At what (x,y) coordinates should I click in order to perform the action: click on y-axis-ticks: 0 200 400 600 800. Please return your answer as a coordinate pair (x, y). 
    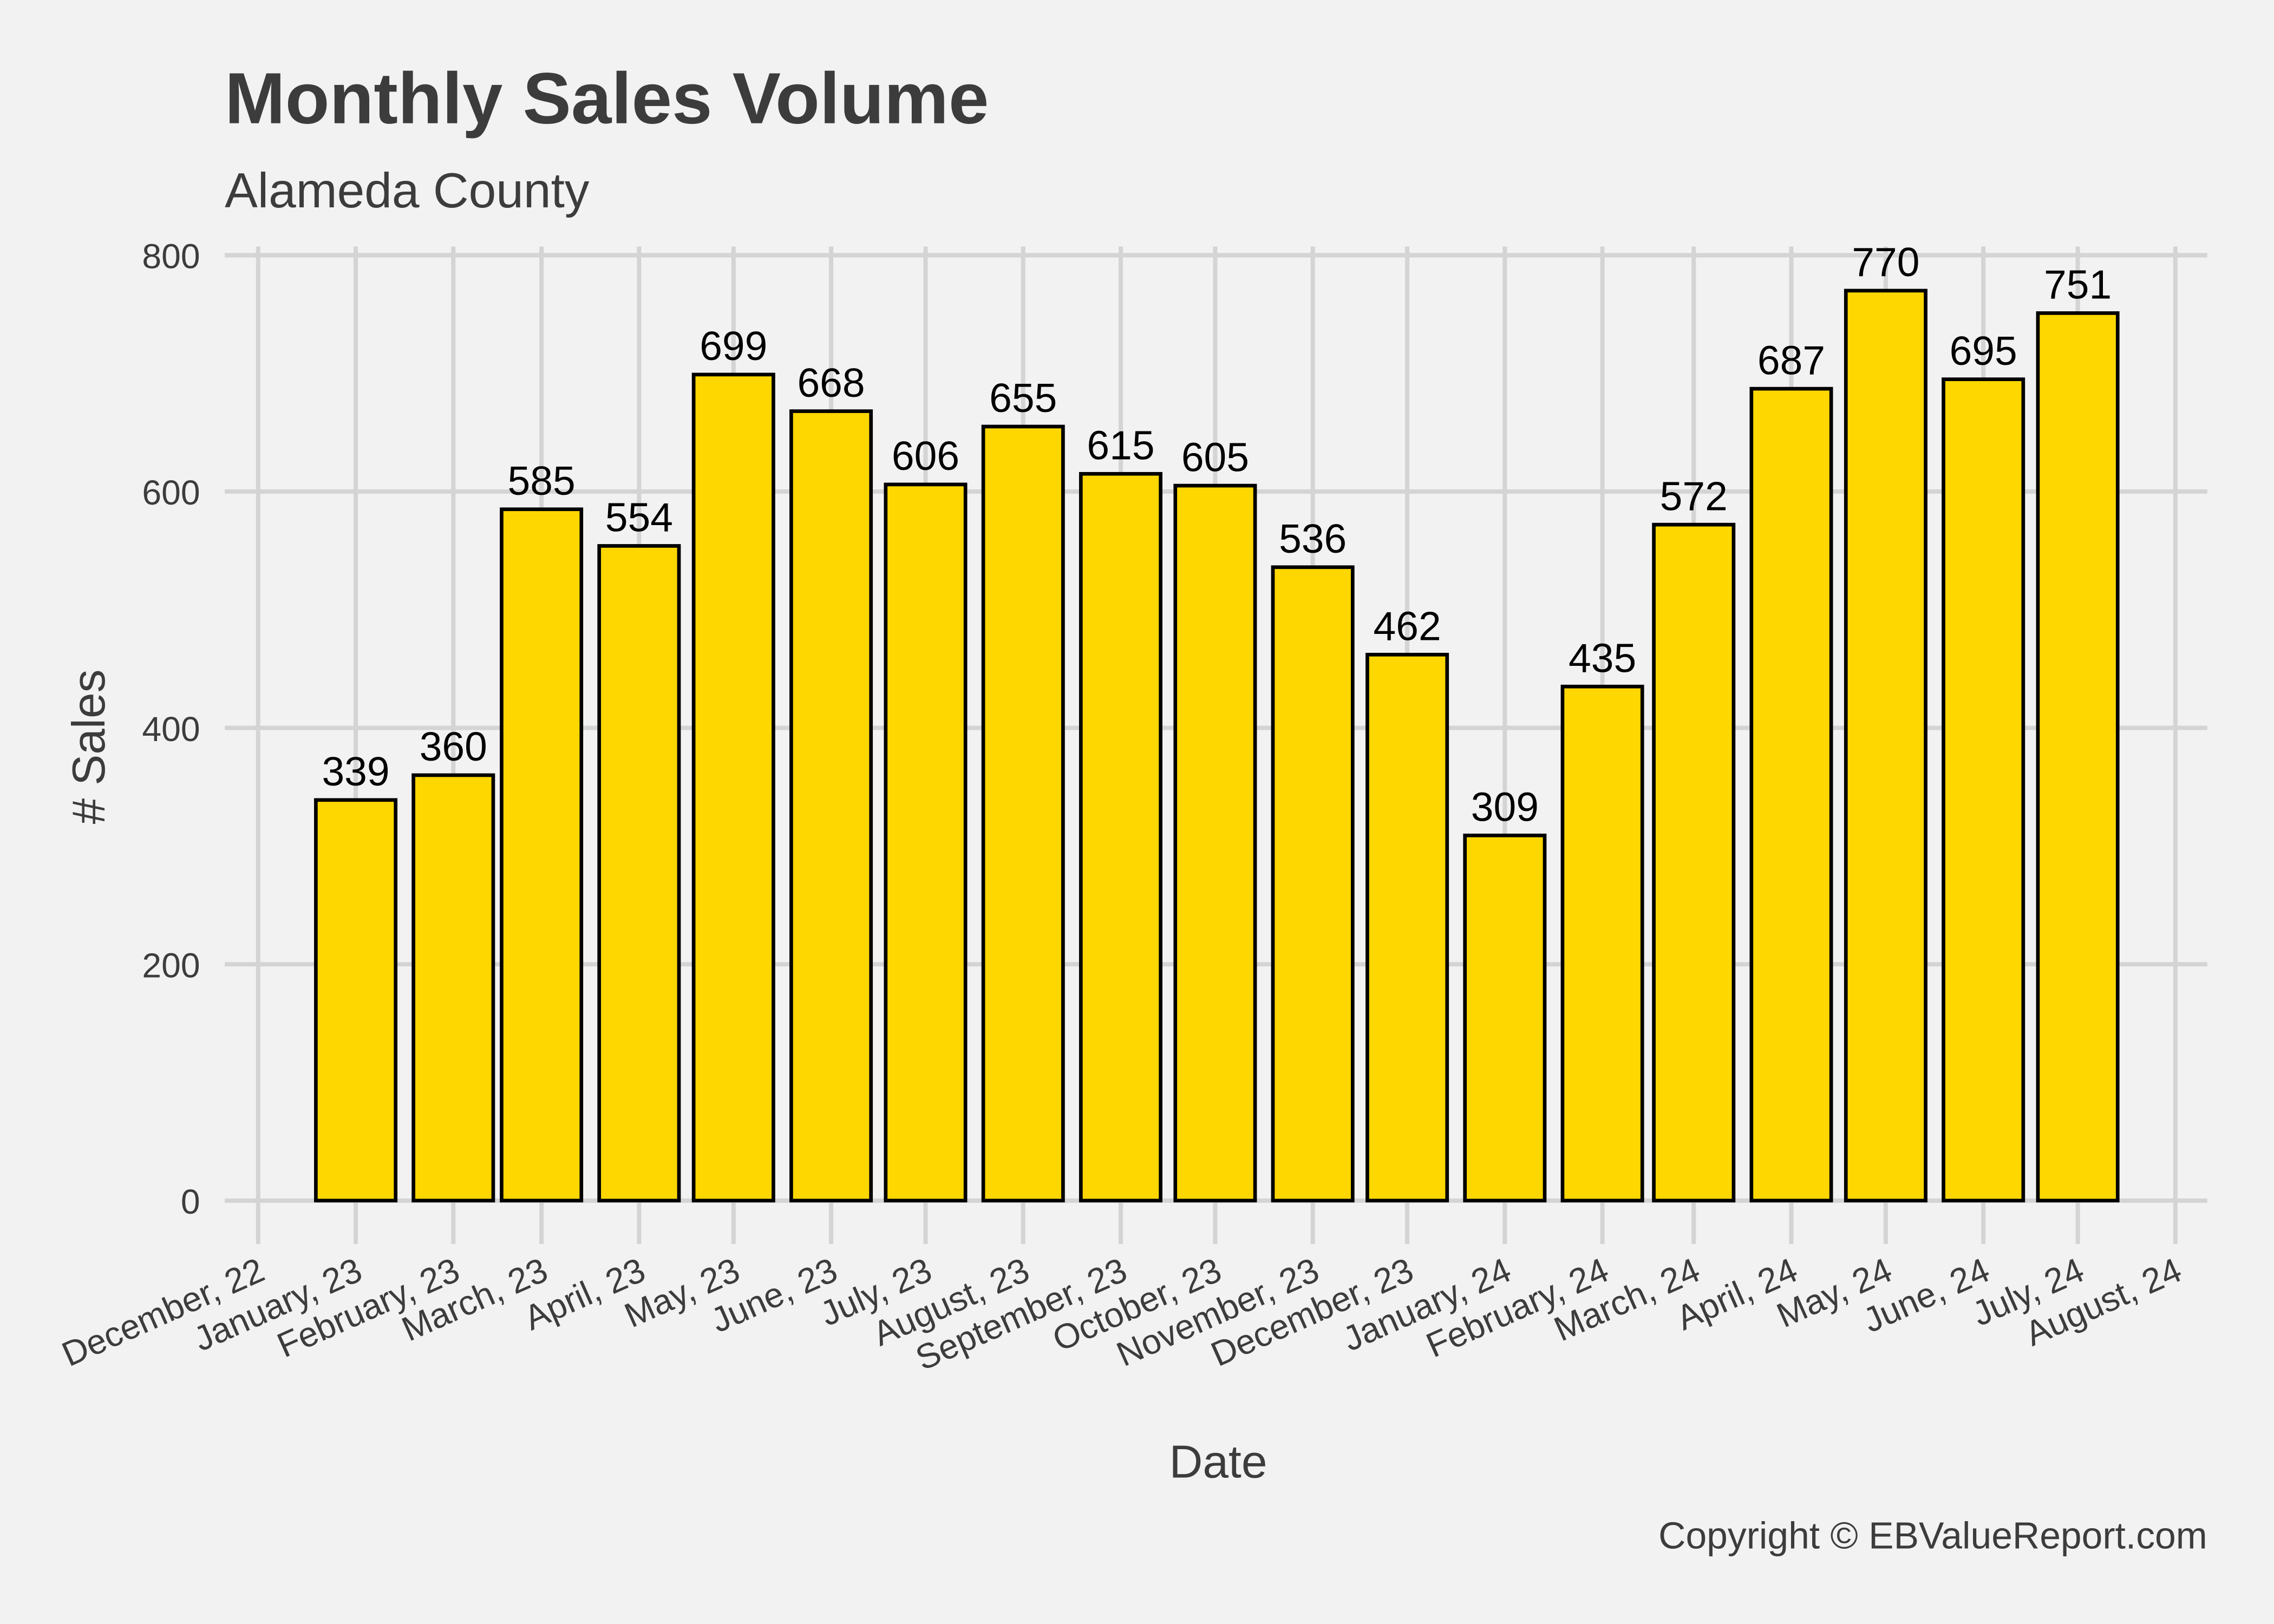
    Looking at the image, I should click on (171, 729).